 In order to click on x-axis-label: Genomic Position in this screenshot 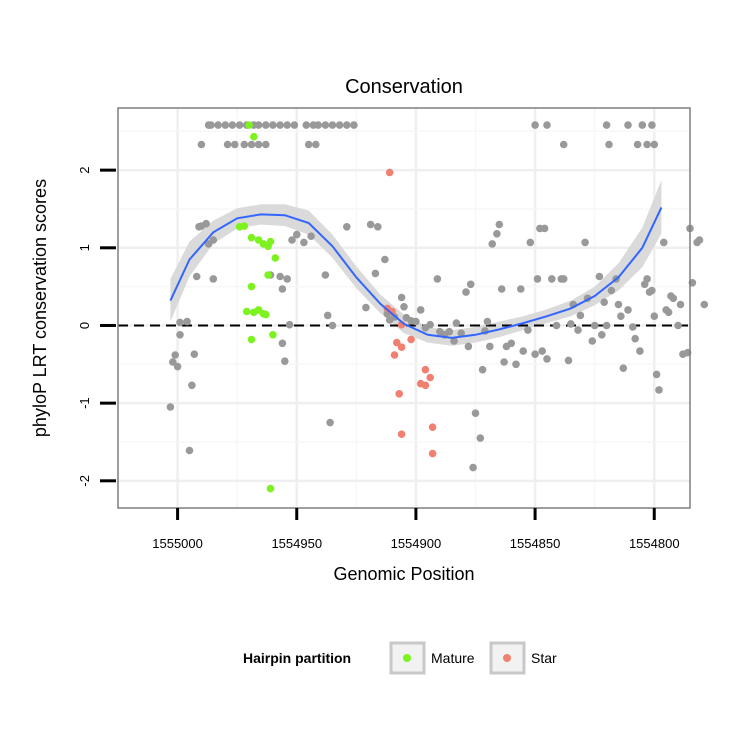, I will do `click(403, 574)`.